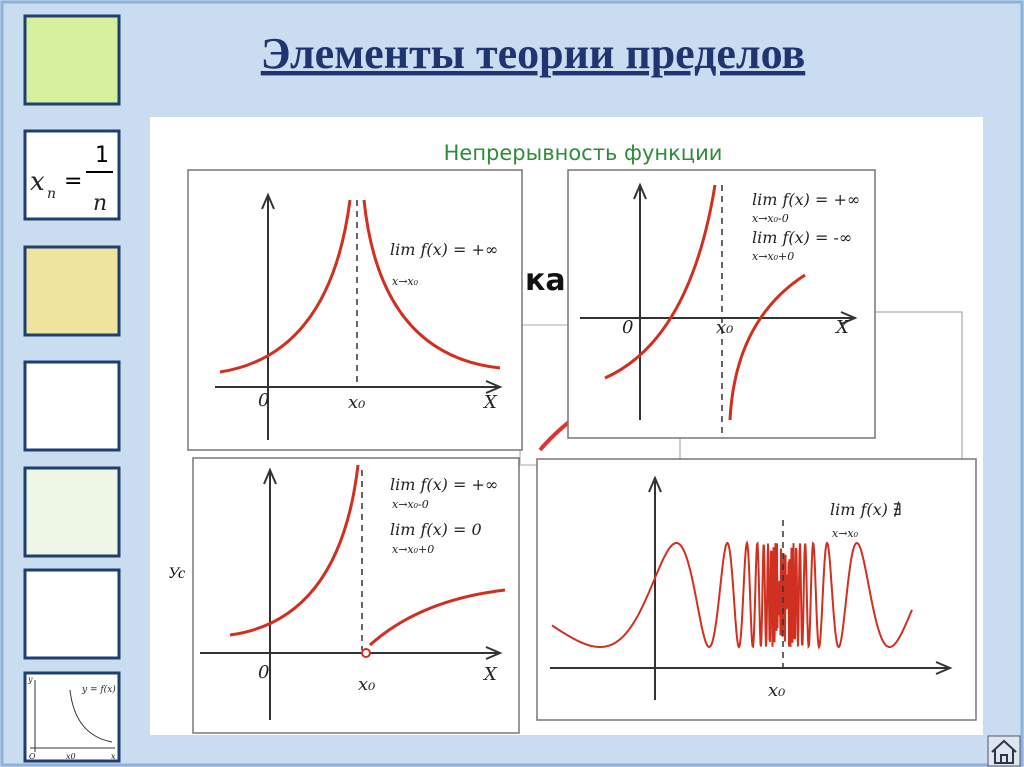  Describe the element at coordinates (71, 756) in the screenshot. I see `thumb-text: x0` at that location.